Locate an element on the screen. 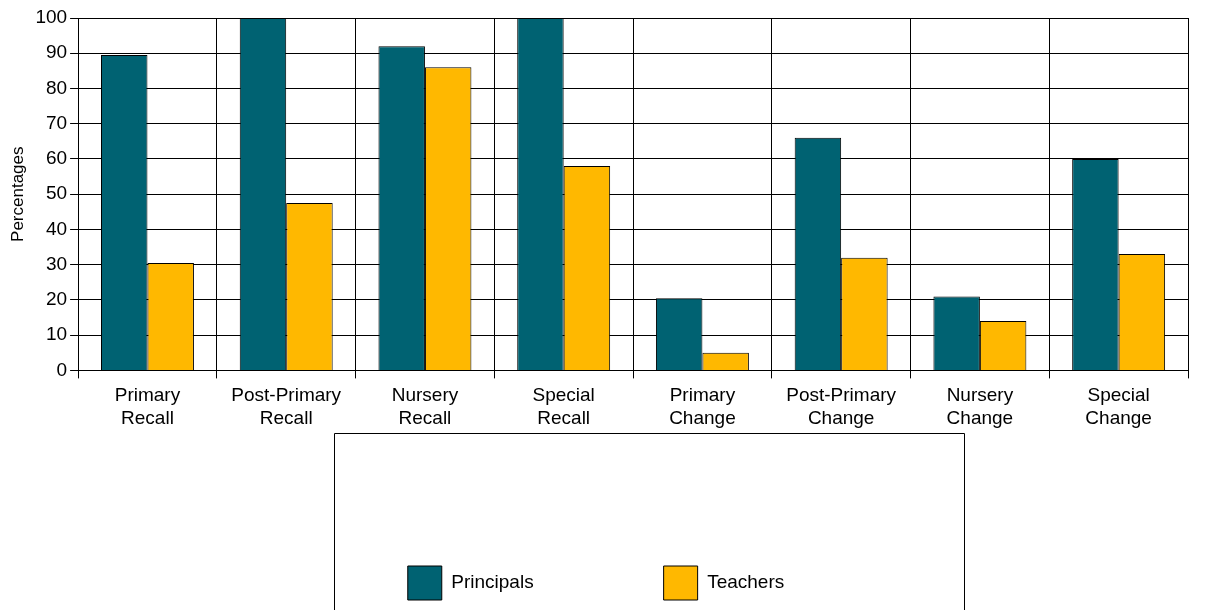  y-tick-label: 20 is located at coordinates (56, 299).